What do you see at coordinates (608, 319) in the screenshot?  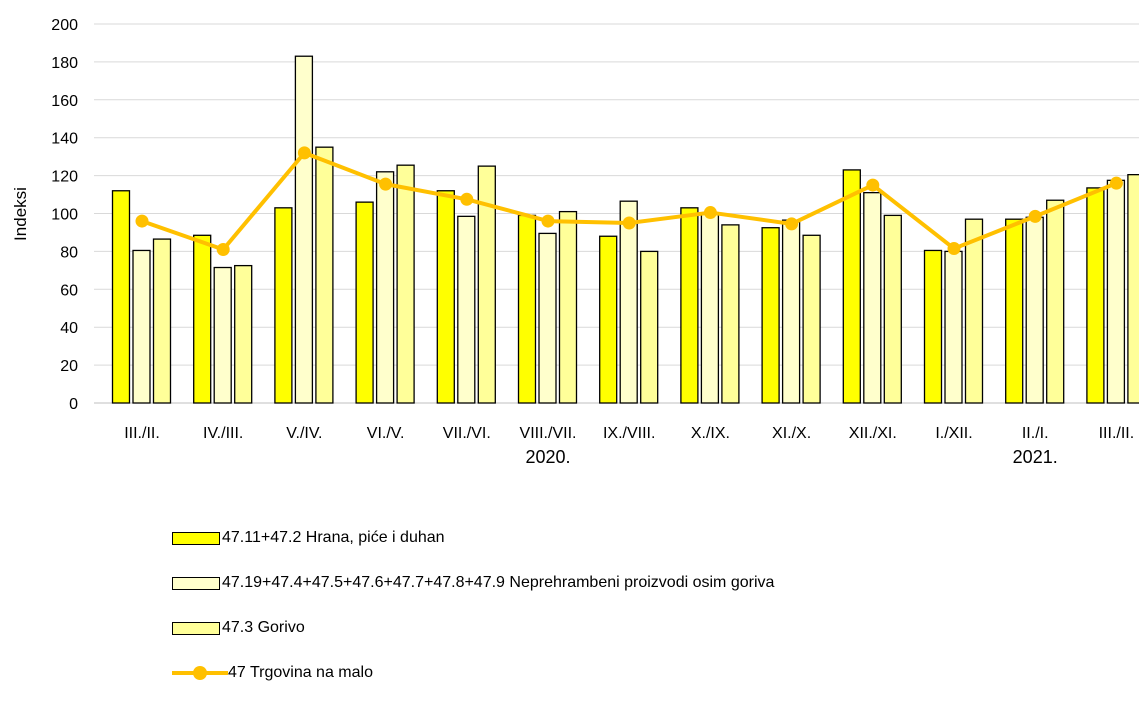 I see `bar-1-IX./VIII.` at bounding box center [608, 319].